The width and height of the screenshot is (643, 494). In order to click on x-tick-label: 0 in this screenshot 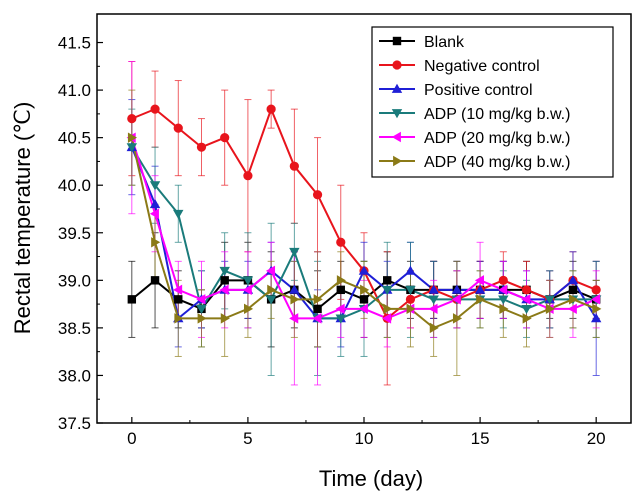, I will do `click(131, 438)`.